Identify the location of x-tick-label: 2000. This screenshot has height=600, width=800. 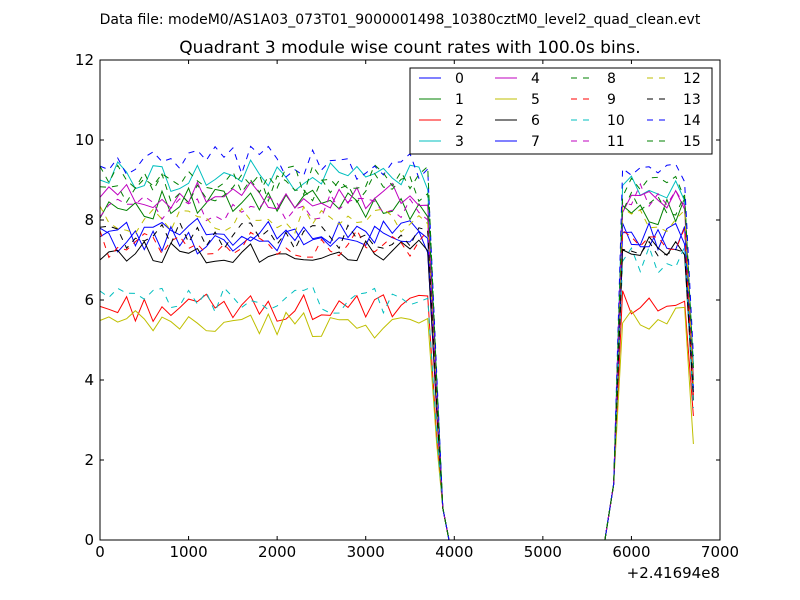
(277, 552).